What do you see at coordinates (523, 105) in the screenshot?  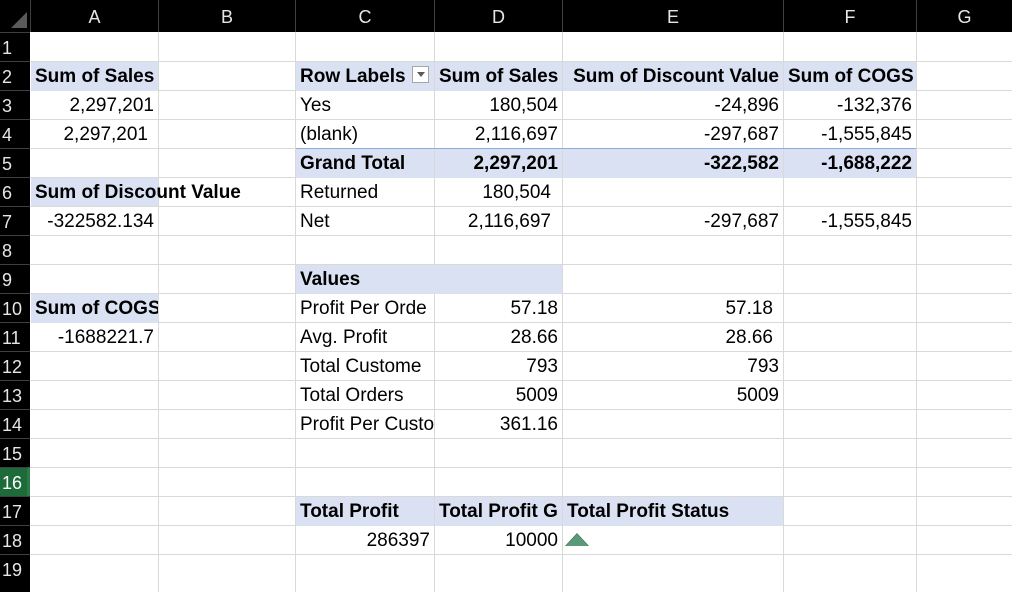 I see `pivot-row-sales: 180,504` at bounding box center [523, 105].